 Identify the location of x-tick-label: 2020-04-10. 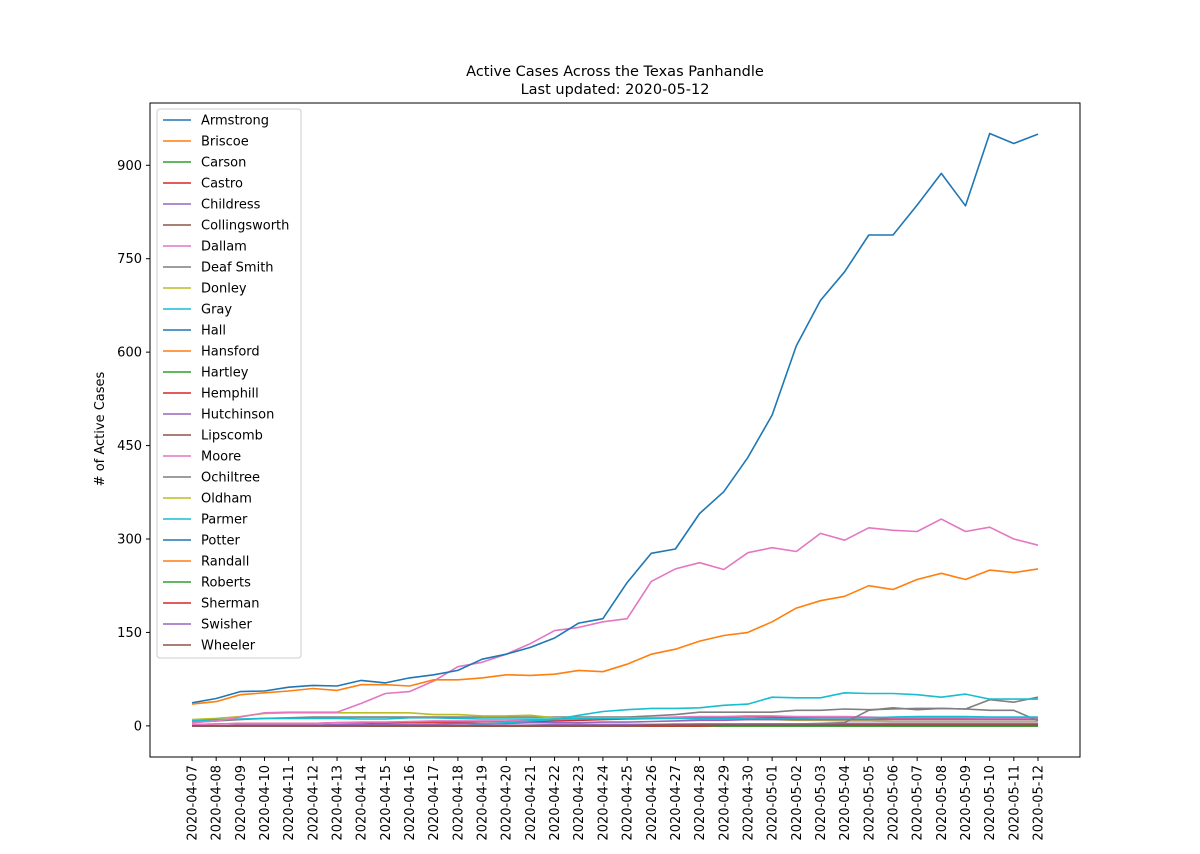
(265, 803).